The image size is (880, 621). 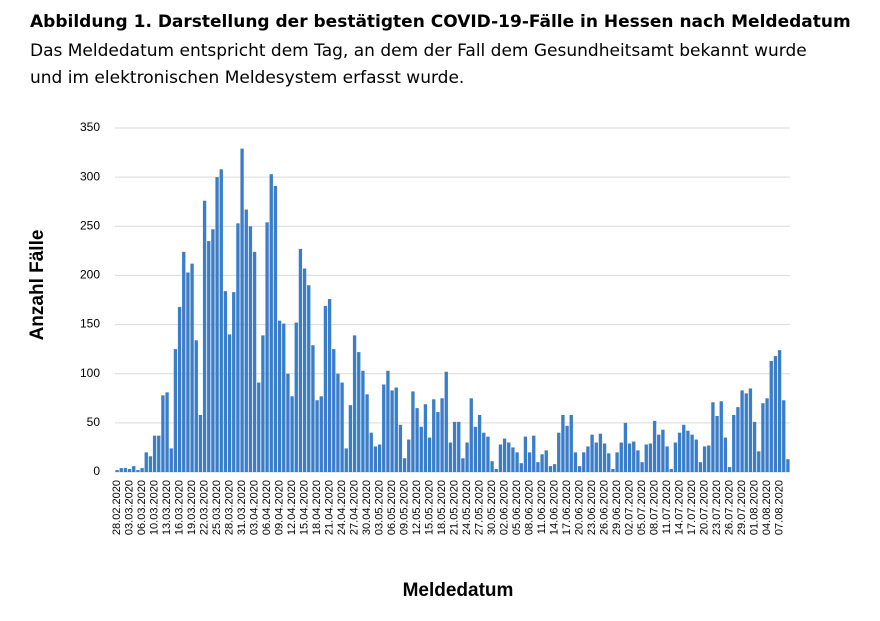 What do you see at coordinates (179, 507) in the screenshot?
I see `x-tick-label: 16.03.2020` at bounding box center [179, 507].